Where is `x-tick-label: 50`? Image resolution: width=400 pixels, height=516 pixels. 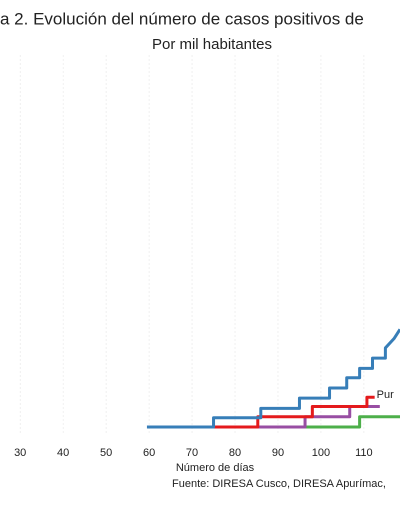
x-tick-label: 50 is located at coordinates (106, 453).